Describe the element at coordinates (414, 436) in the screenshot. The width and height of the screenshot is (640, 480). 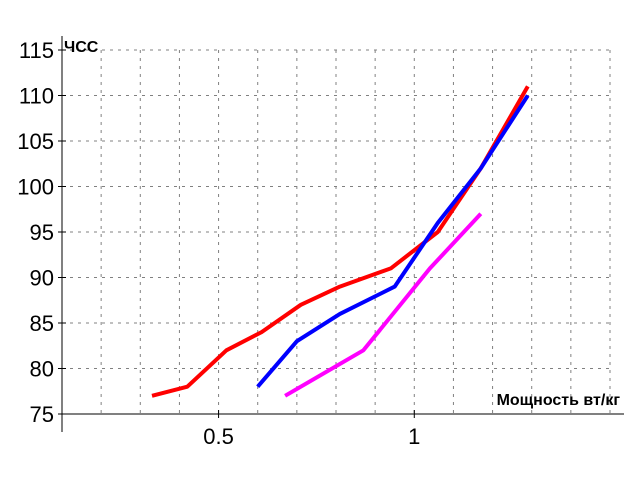
I see `x-tick-label: 1` at that location.